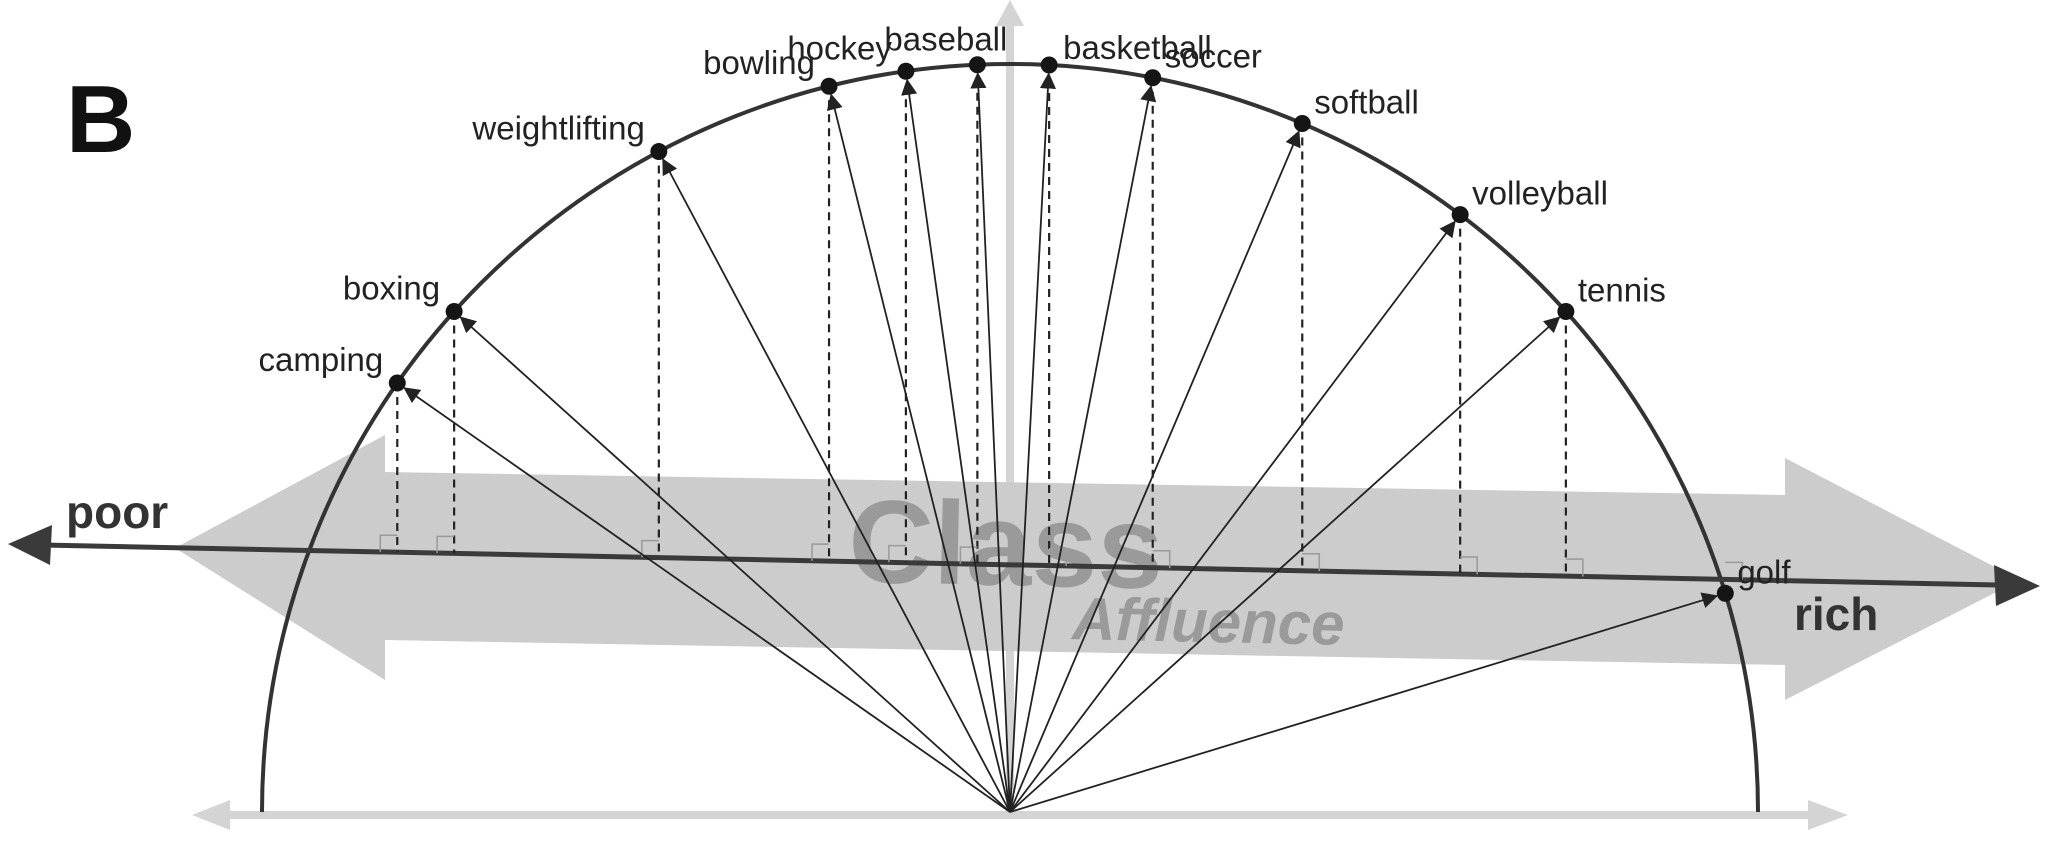 The height and width of the screenshot is (848, 2050). Describe the element at coordinates (945, 39) in the screenshot. I see `sport-label: baseball` at that location.